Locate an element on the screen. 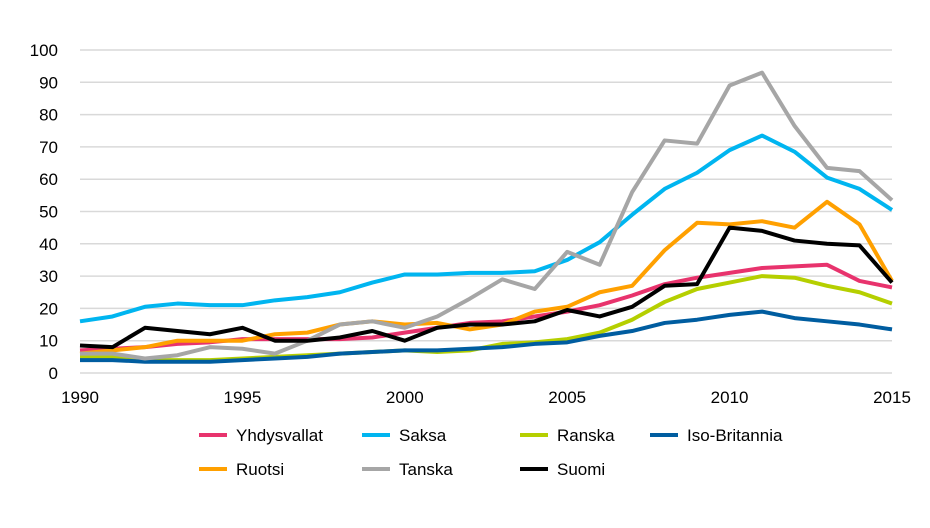 The width and height of the screenshot is (930, 528). x-tick-label: 2010 is located at coordinates (730, 397).